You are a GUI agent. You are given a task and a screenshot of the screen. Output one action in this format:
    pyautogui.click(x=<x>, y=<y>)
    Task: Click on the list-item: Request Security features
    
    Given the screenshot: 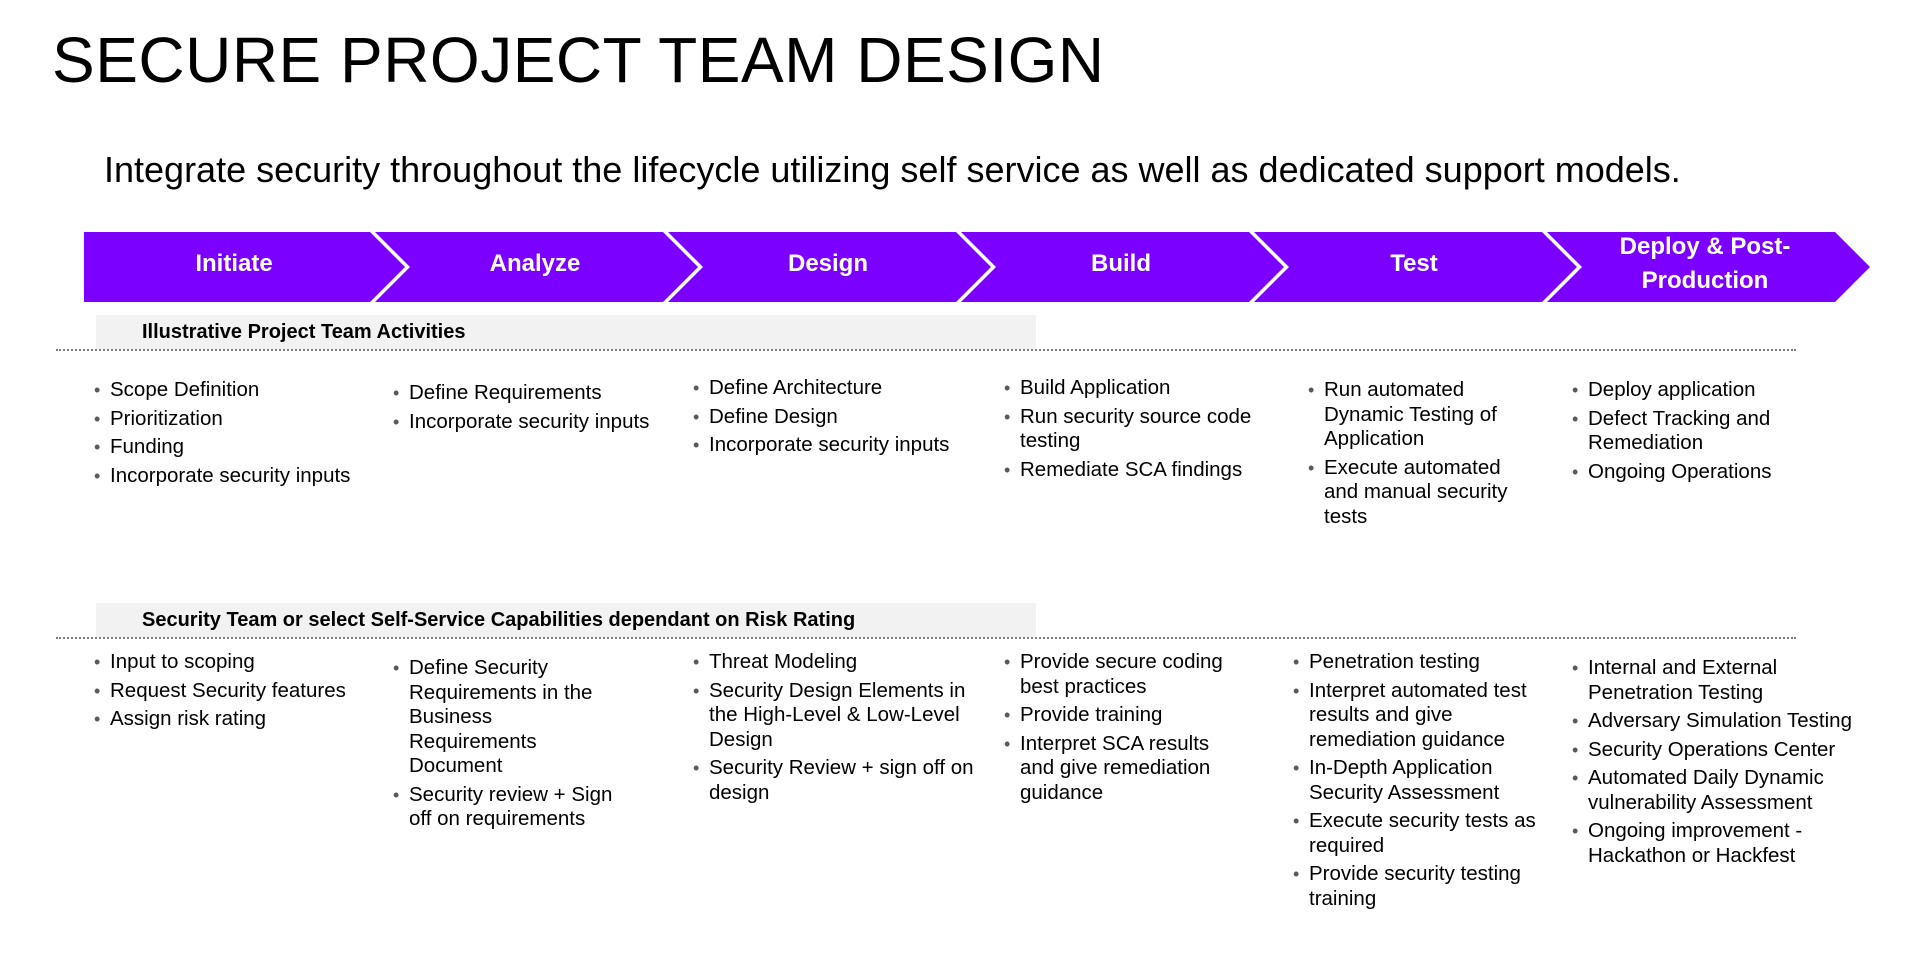 What is the action you would take?
    pyautogui.click(x=239, y=691)
    